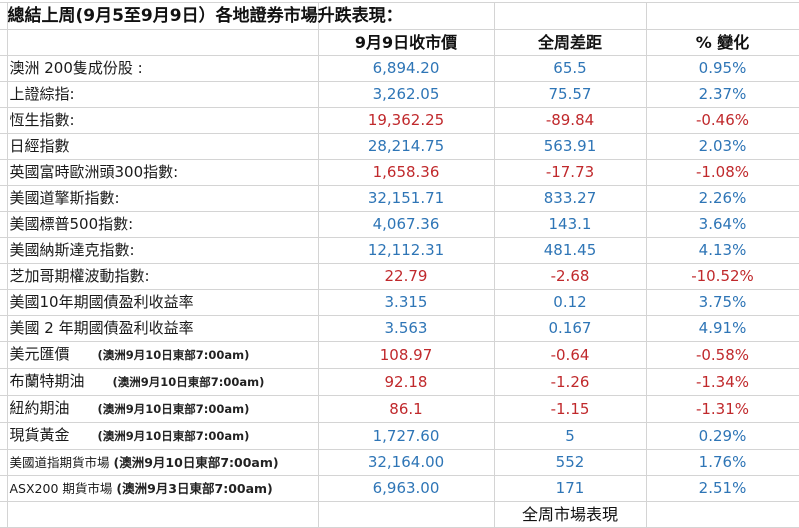 This screenshot has width=799, height=528. I want to click on weekly-change-cell: 65.5, so click(570, 68).